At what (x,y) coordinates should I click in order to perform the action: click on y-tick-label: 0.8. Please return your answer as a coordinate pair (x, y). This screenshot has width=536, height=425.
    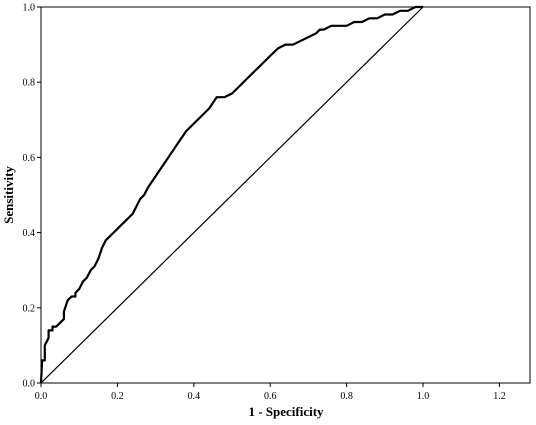
    Looking at the image, I should click on (29, 83).